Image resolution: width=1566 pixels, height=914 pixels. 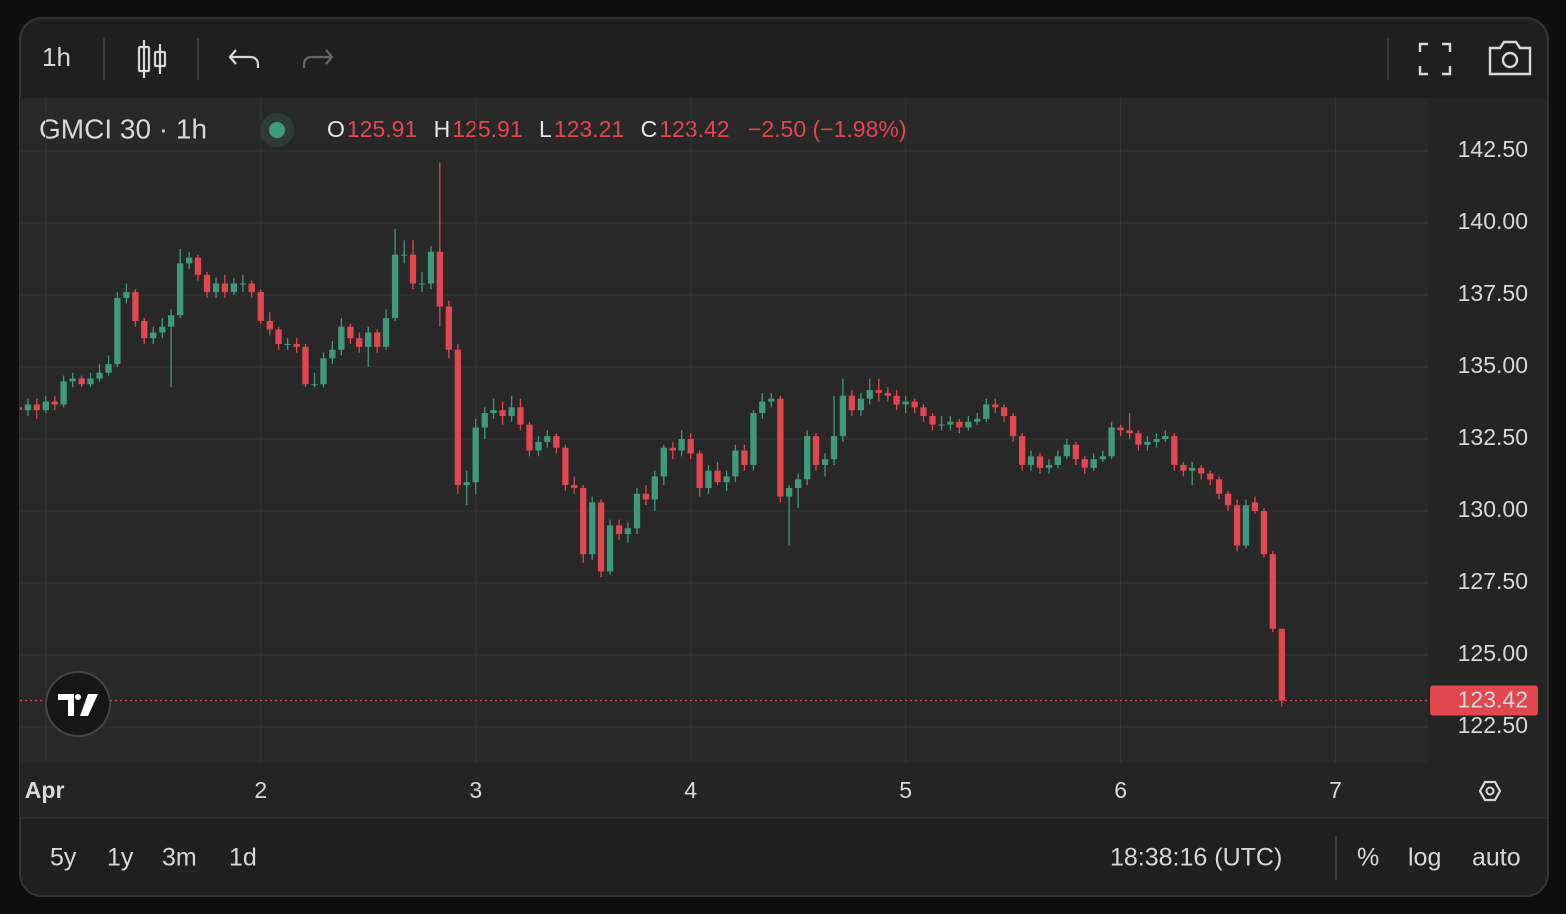 I want to click on settings-button, so click(x=1490, y=791).